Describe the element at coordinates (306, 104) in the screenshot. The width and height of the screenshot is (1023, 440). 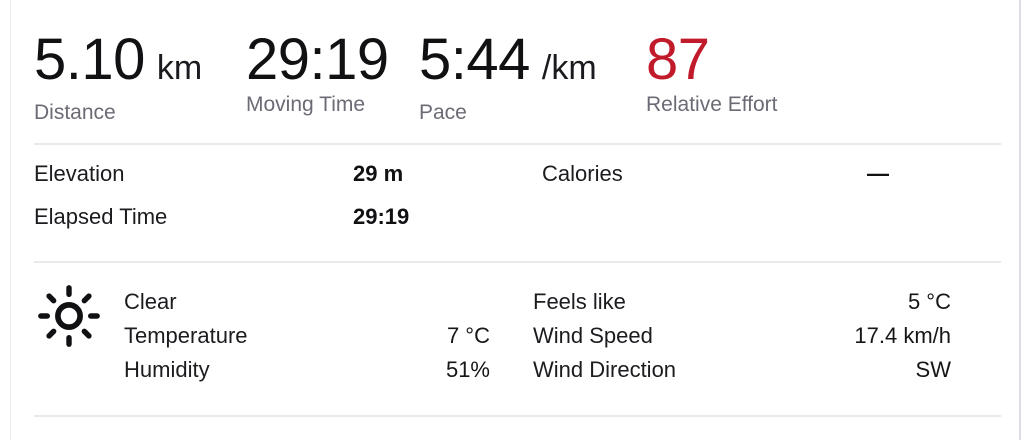
I see `moving-time-label: Moving Time` at that location.